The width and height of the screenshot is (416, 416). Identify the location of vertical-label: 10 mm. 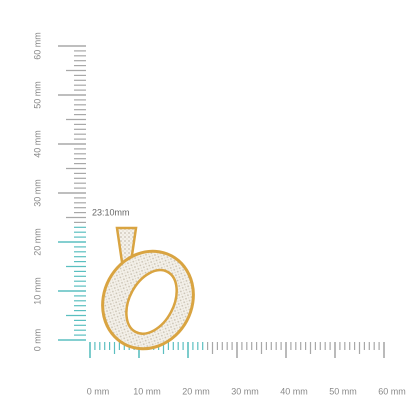
(37, 291).